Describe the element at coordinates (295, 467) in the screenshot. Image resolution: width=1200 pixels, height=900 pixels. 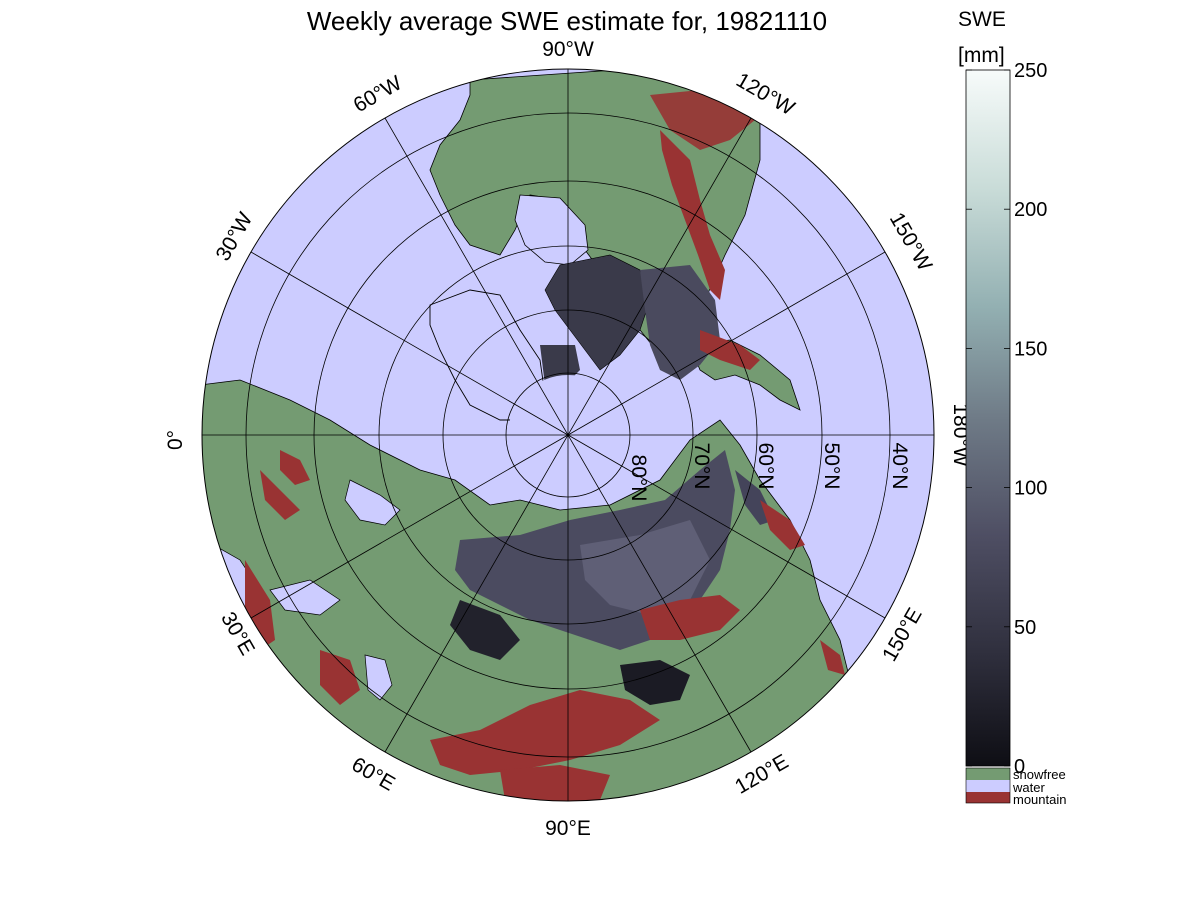
I see `scandinavia-mountain` at that location.